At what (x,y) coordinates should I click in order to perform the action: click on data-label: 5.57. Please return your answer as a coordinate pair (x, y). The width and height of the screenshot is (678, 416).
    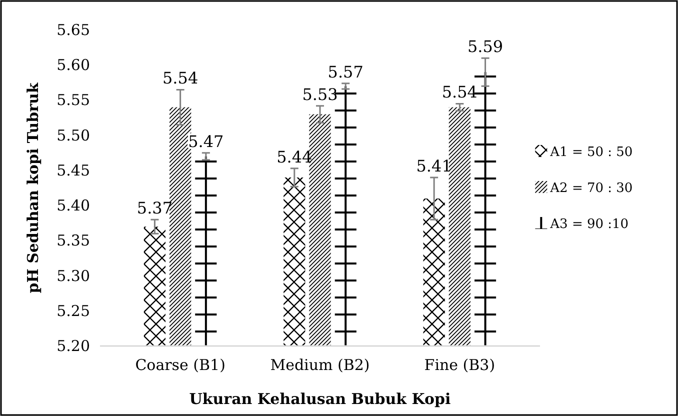
    Looking at the image, I should click on (346, 72).